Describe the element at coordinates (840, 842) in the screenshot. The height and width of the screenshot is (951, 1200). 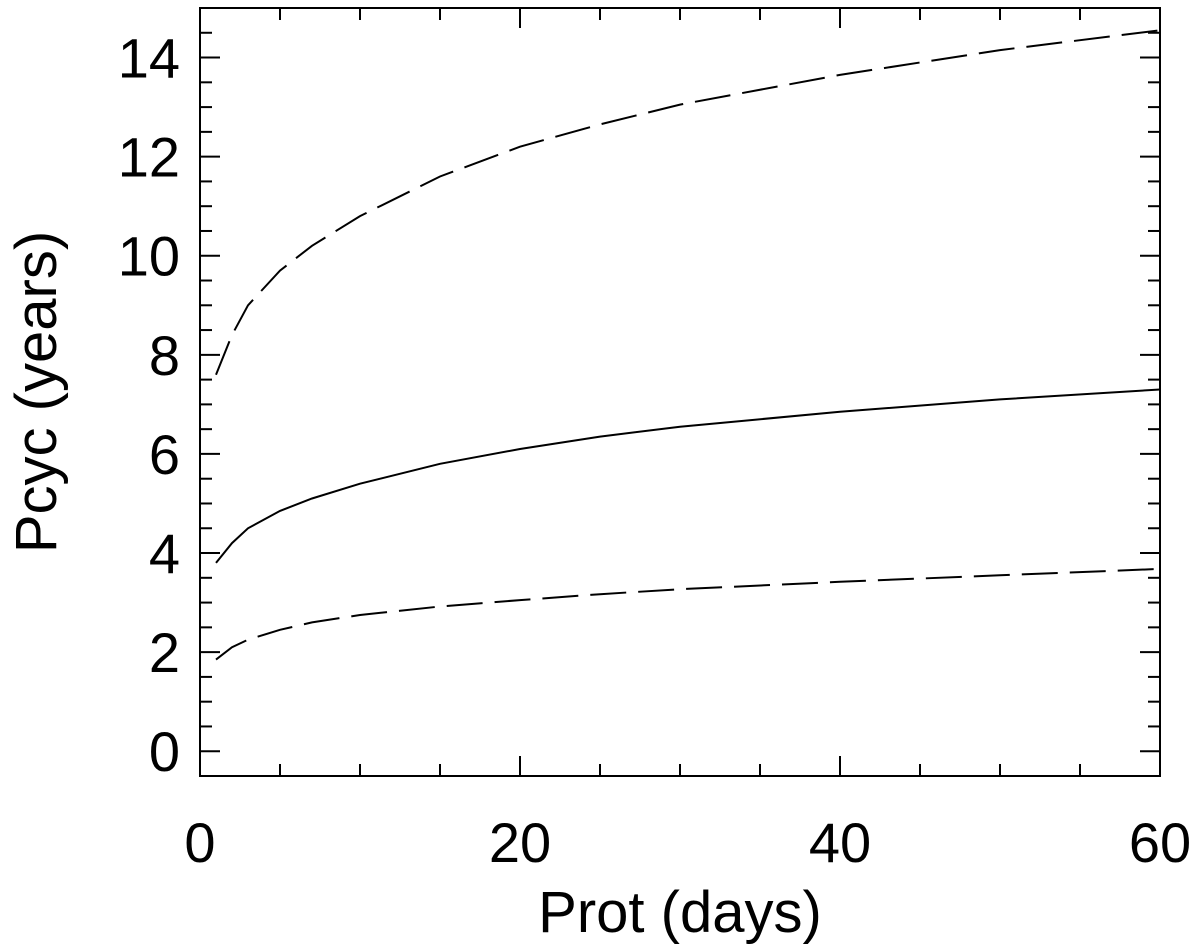
I see `x-tick-label: 40` at that location.